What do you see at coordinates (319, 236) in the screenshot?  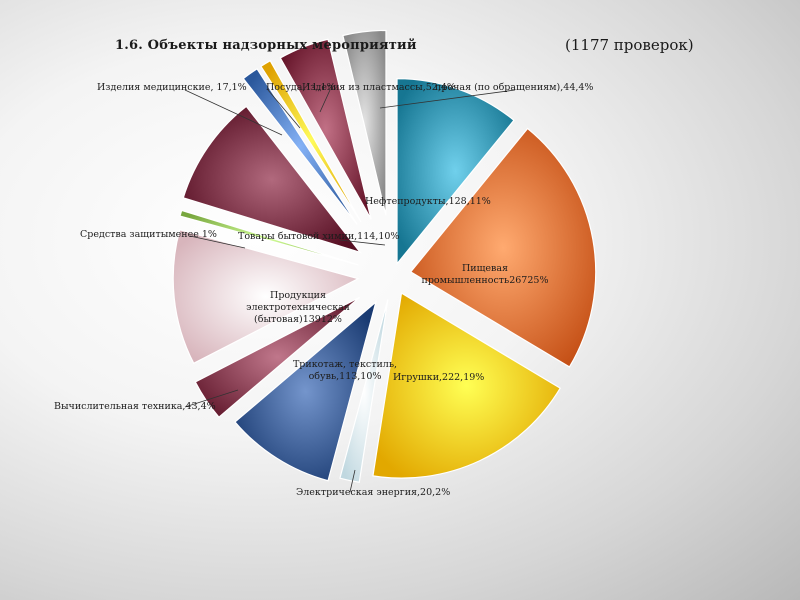 I see `label-household-chem: Товары бытовой химии,114,10%` at bounding box center [319, 236].